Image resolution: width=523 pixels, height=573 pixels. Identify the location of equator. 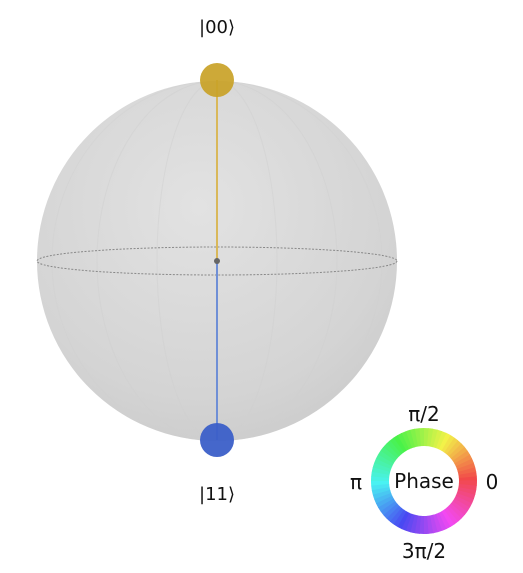
(217, 261).